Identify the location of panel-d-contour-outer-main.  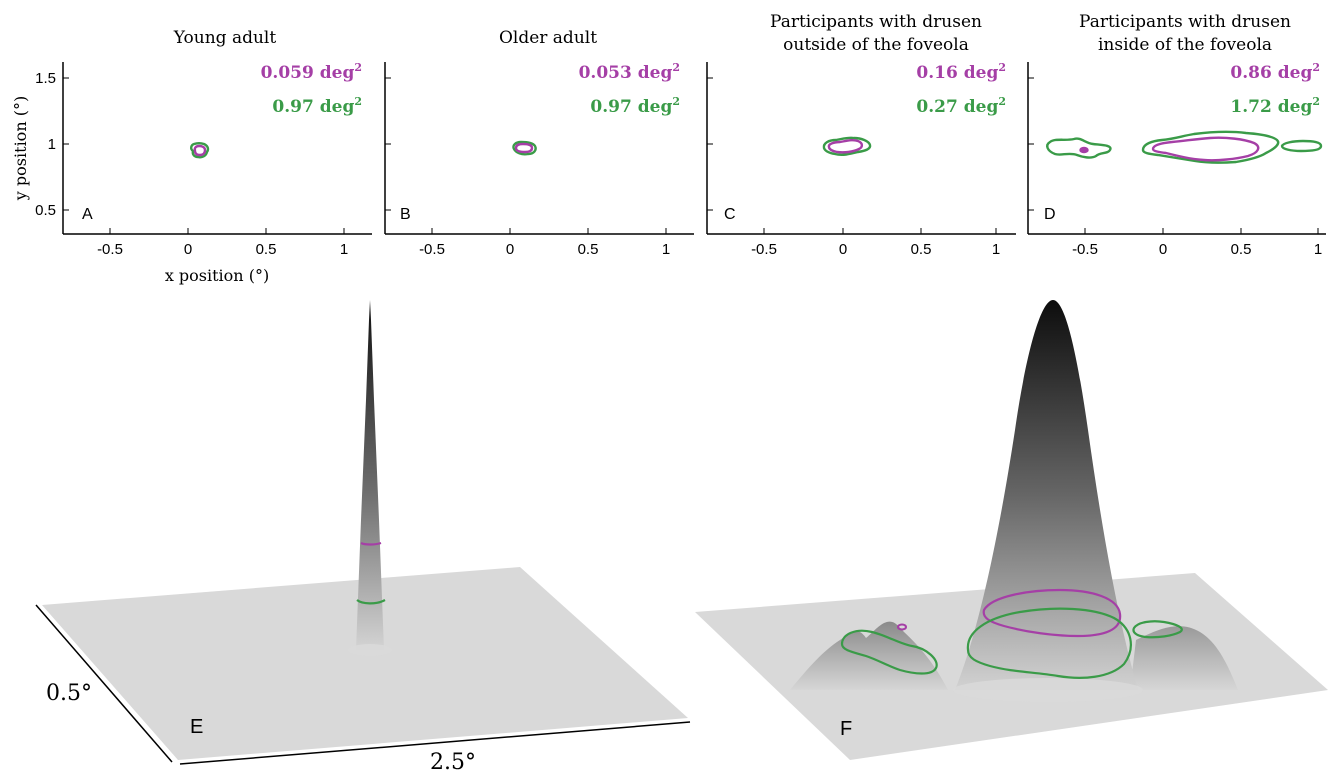
(1210, 147).